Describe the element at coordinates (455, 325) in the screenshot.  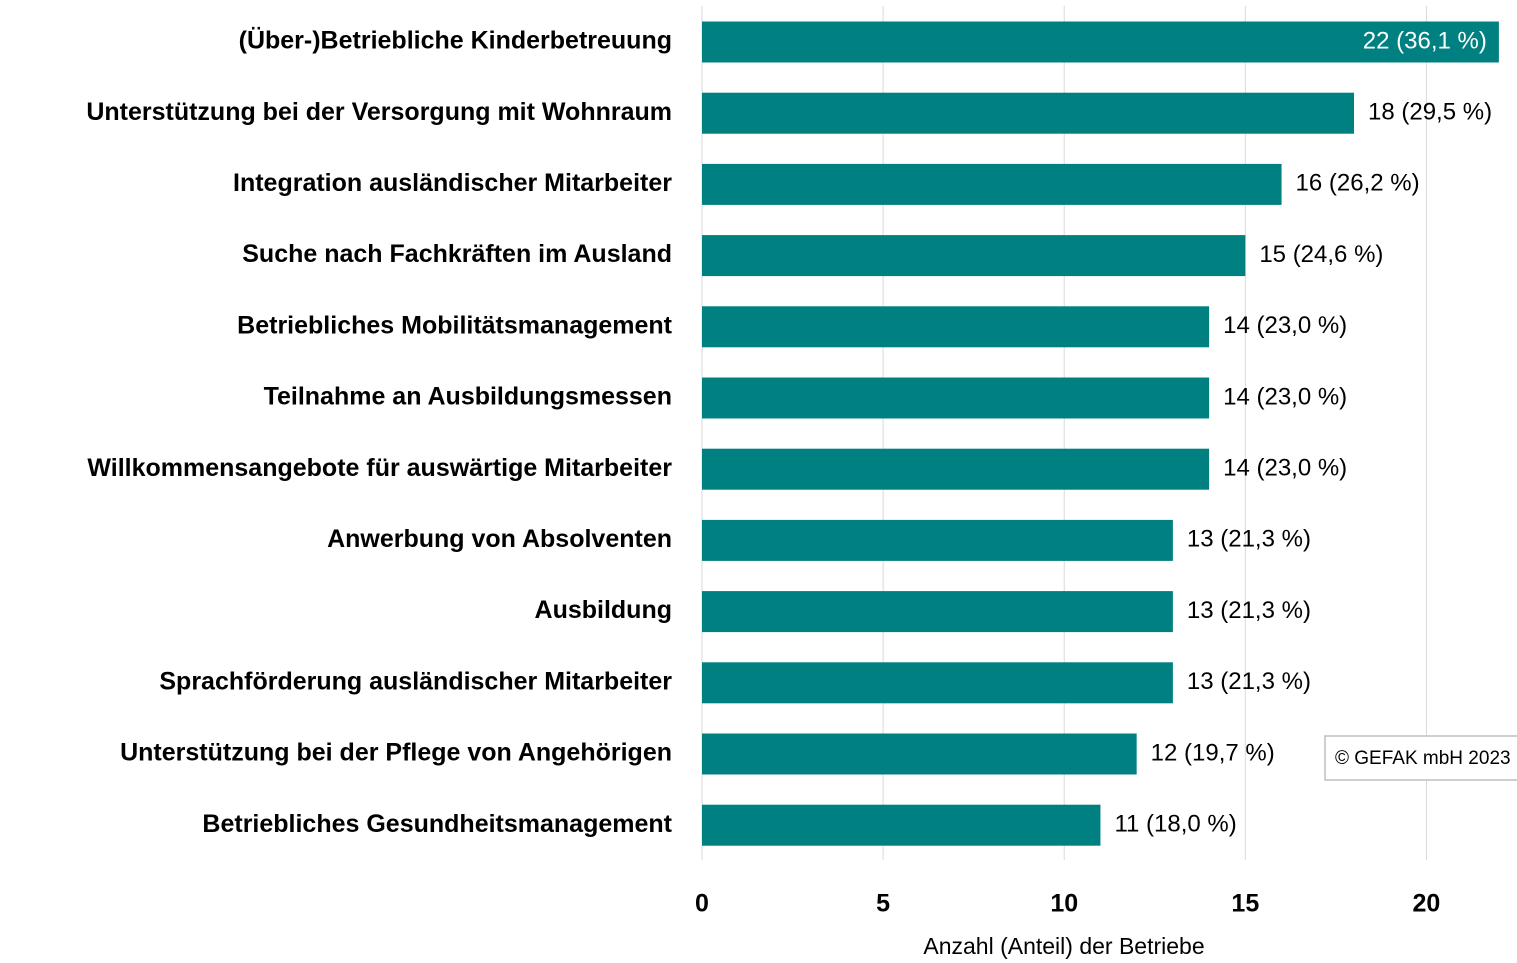
I see `category-label: Betriebliches Mobilitätsmanagement` at that location.